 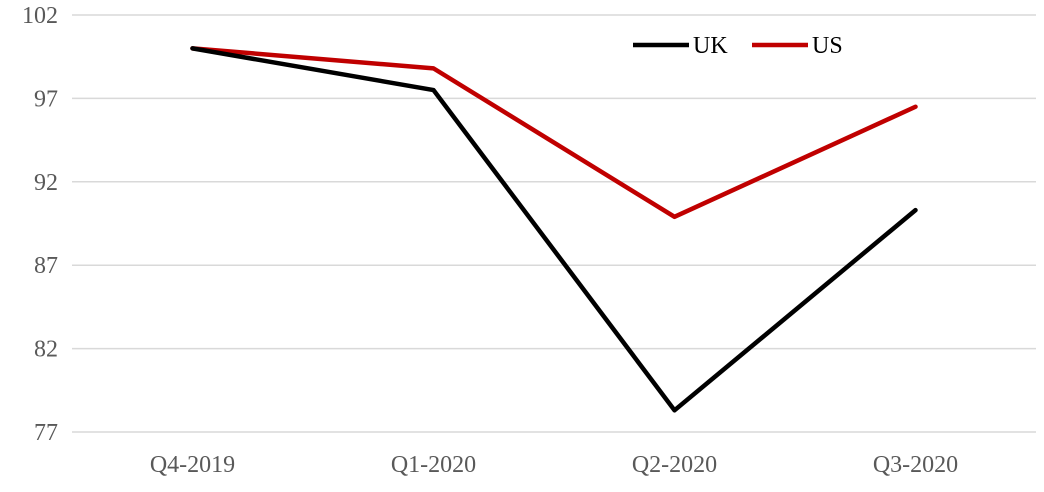 I want to click on x-tick-label: Q3-2020, so click(x=915, y=465).